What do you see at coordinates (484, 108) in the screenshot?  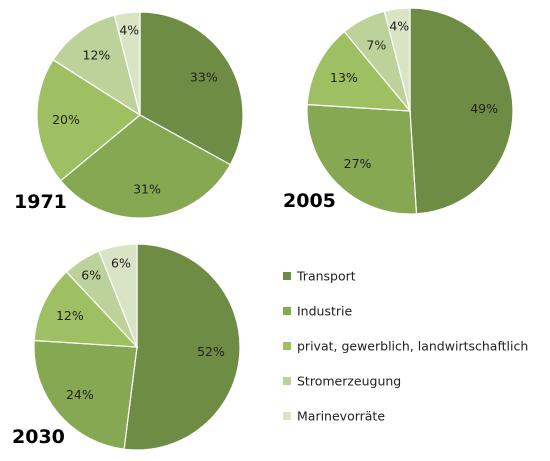 I see `slice-label-2005-1: 49%` at bounding box center [484, 108].